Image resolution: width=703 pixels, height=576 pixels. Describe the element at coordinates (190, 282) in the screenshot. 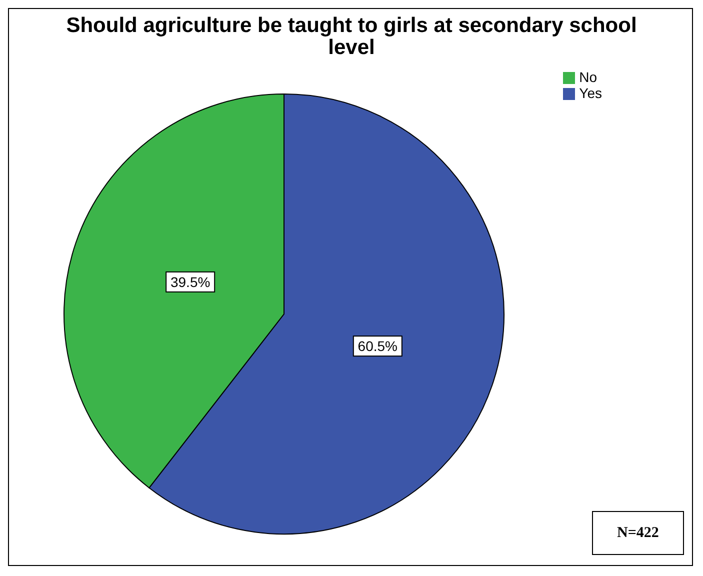

I see `data-label: 39.5%` at that location.